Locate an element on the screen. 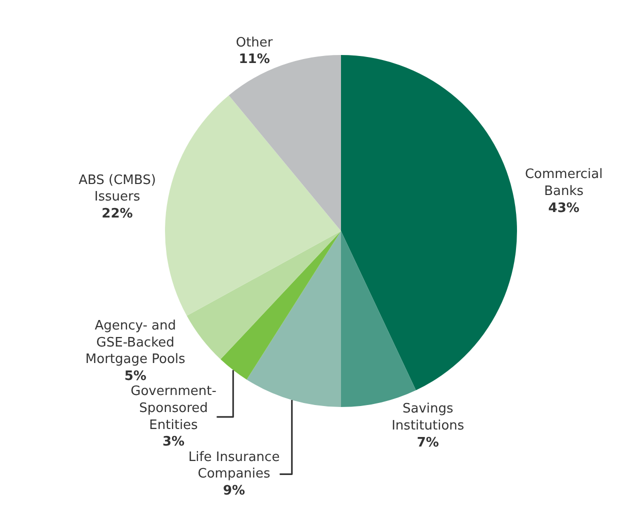 The height and width of the screenshot is (512, 627). slice-label: Life Insurance Companies is located at coordinates (234, 466).